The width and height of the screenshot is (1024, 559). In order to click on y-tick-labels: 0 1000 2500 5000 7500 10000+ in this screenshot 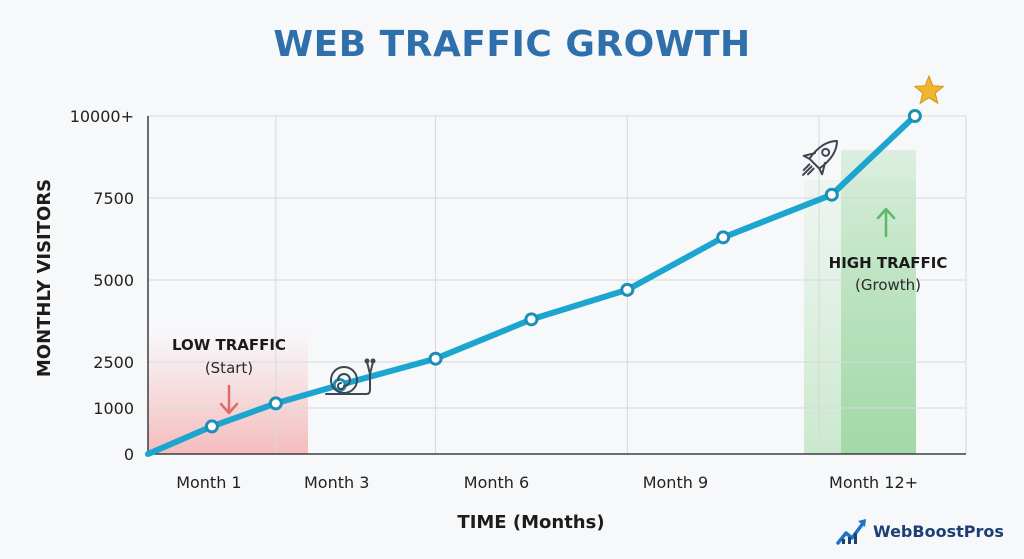, I will do `click(102, 285)`.